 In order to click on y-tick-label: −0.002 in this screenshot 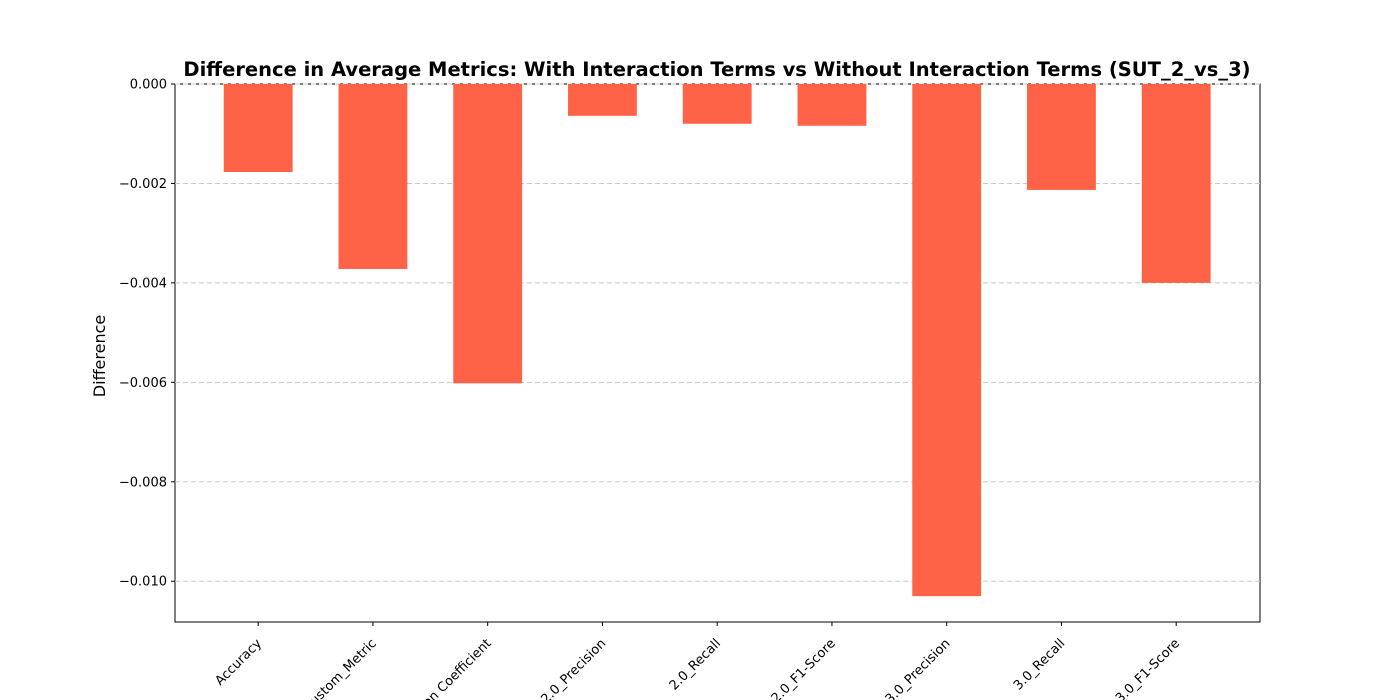, I will do `click(143, 184)`.